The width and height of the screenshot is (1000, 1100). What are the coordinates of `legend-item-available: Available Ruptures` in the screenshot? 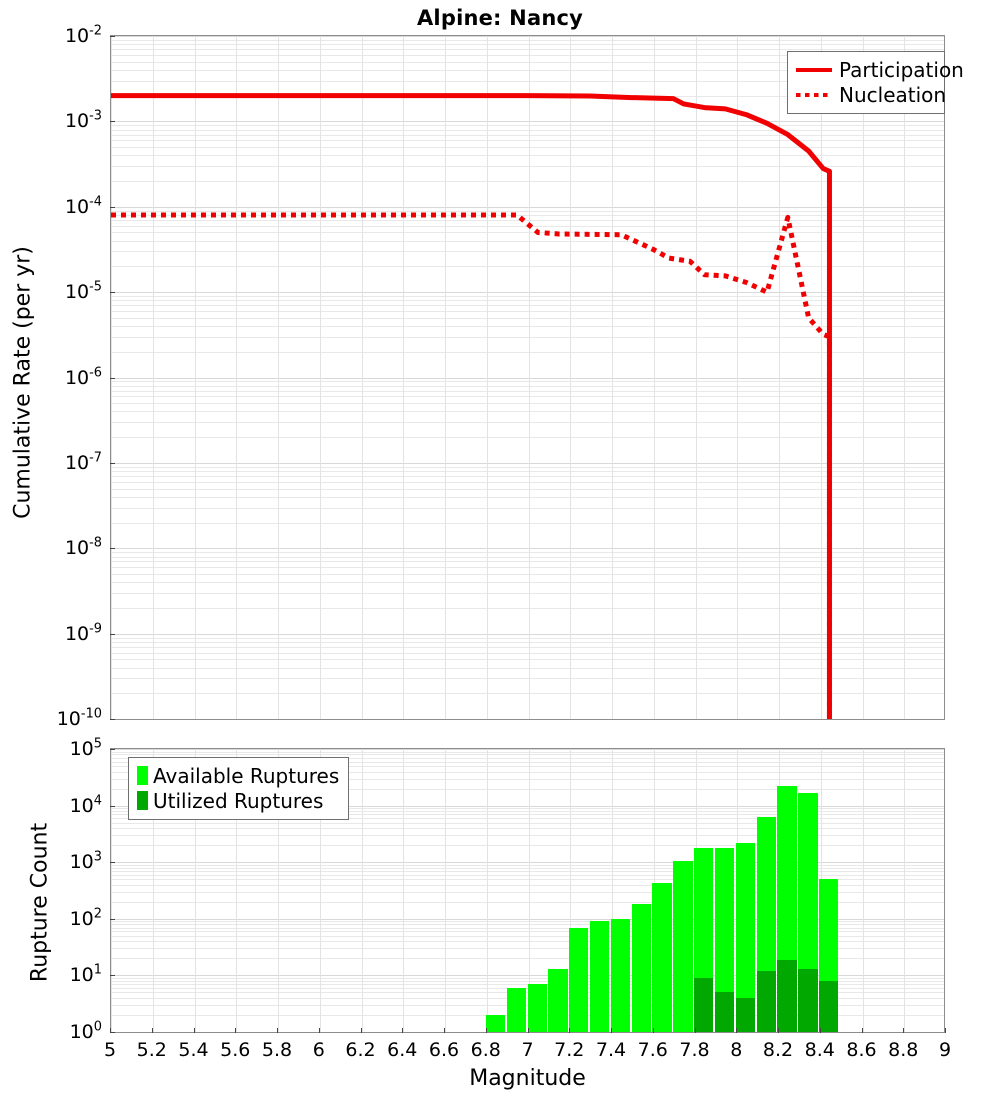 It's located at (238, 775).